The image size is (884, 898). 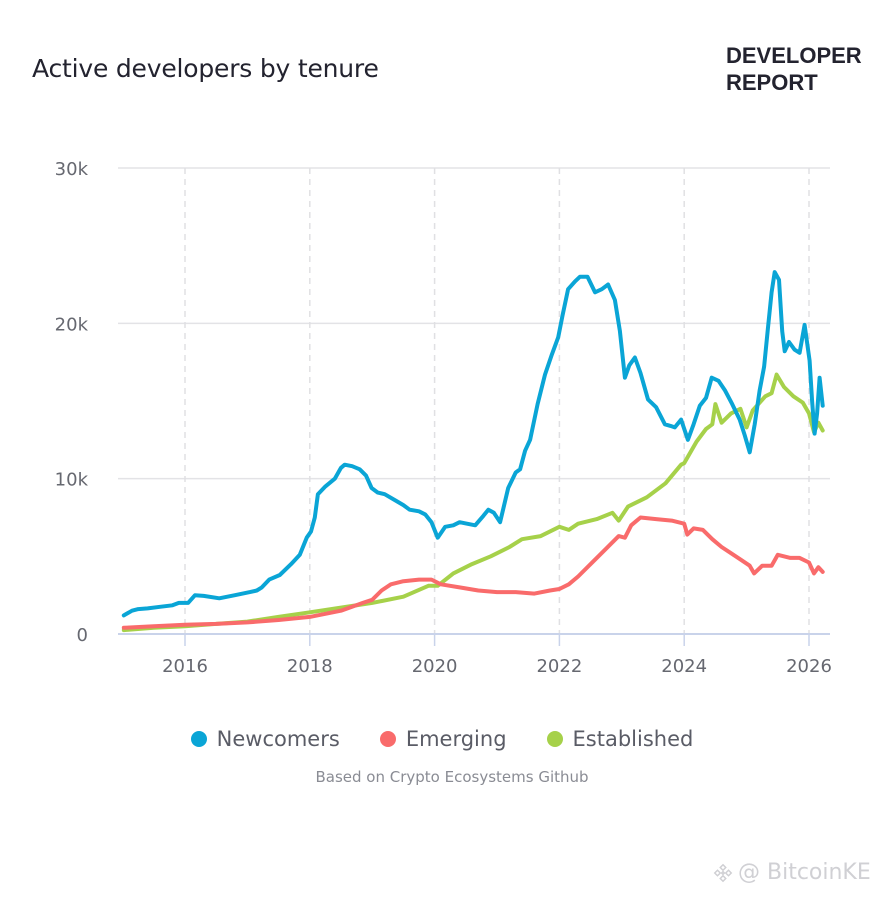 What do you see at coordinates (435, 666) in the screenshot?
I see `x-tick-label: 2020` at bounding box center [435, 666].